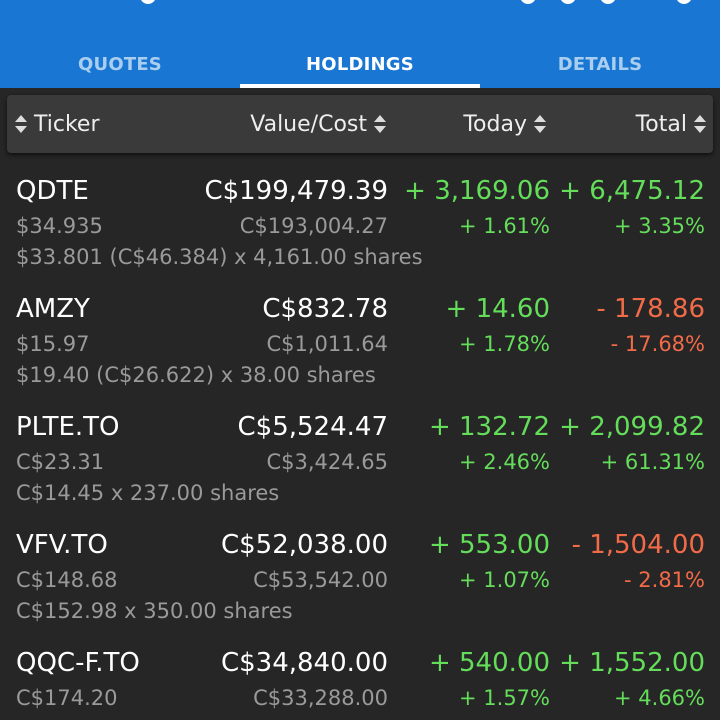 Image resolution: width=720 pixels, height=720 pixels. I want to click on tab-bar: QUOTES HOLDINGS DETAILS, so click(360, 64).